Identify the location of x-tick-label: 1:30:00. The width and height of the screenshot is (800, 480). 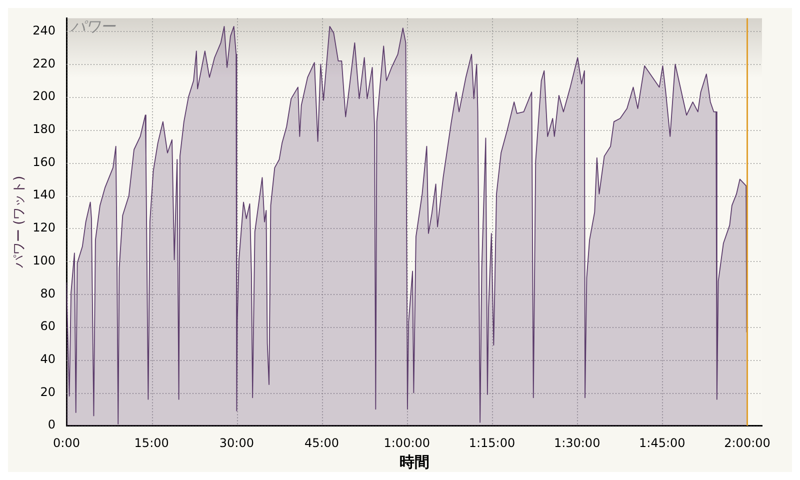
(577, 443).